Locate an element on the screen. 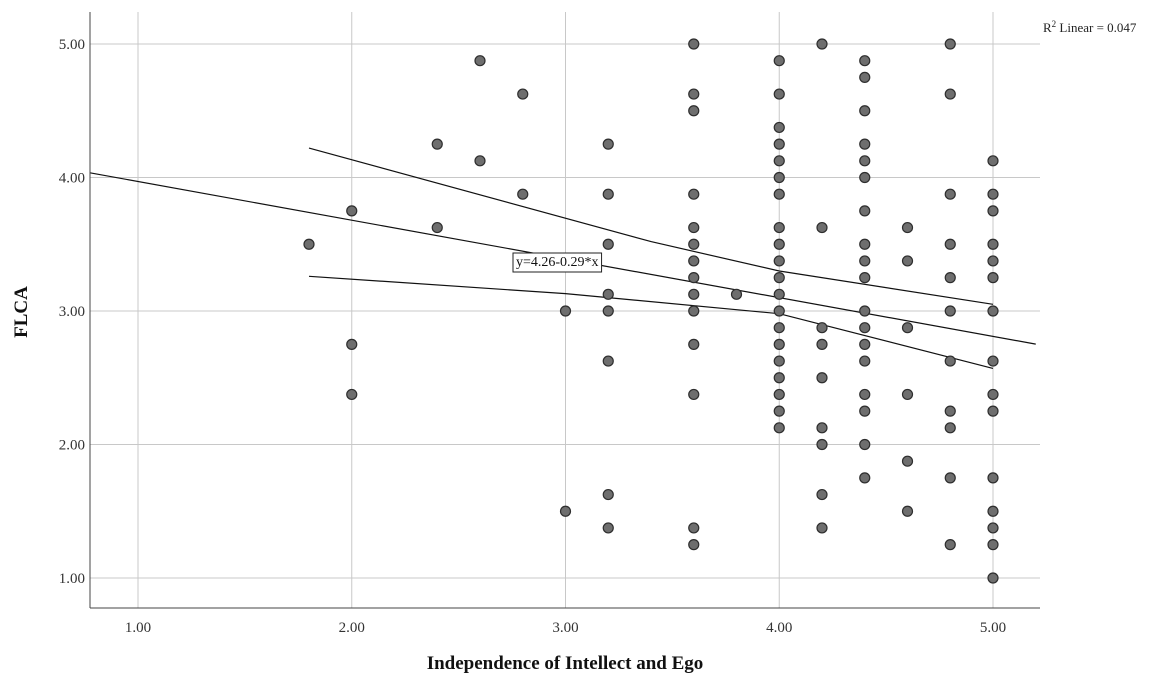  r2-superscript: 2 is located at coordinates (1054, 24).